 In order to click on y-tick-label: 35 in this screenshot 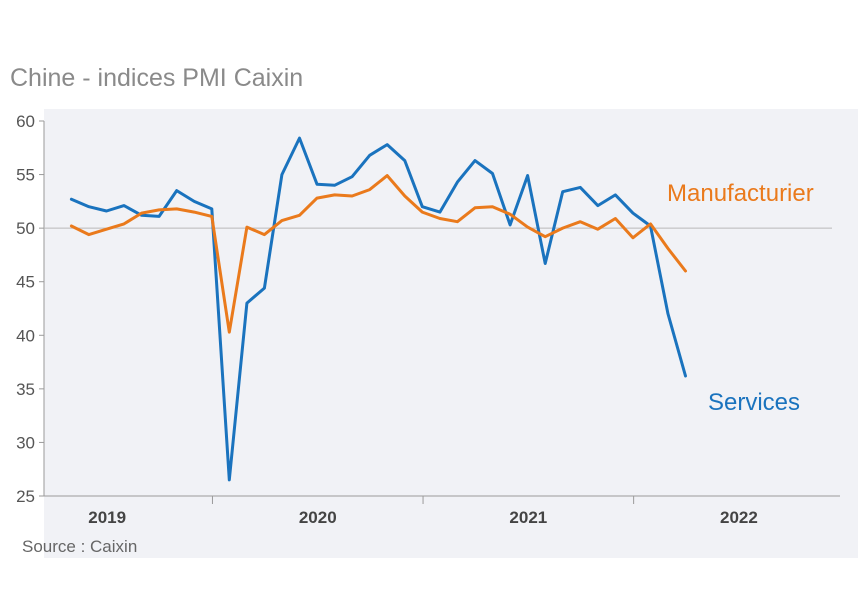, I will do `click(25, 389)`.